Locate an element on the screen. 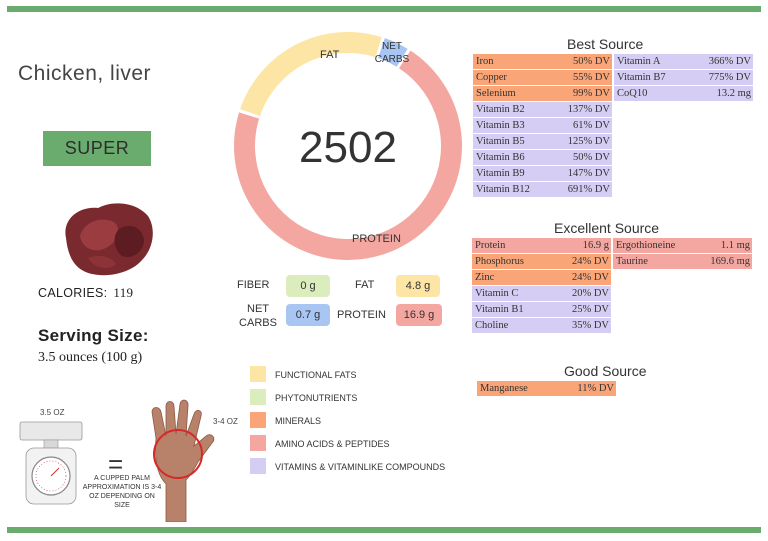  fat-value: 4.8 g is located at coordinates (418, 286).